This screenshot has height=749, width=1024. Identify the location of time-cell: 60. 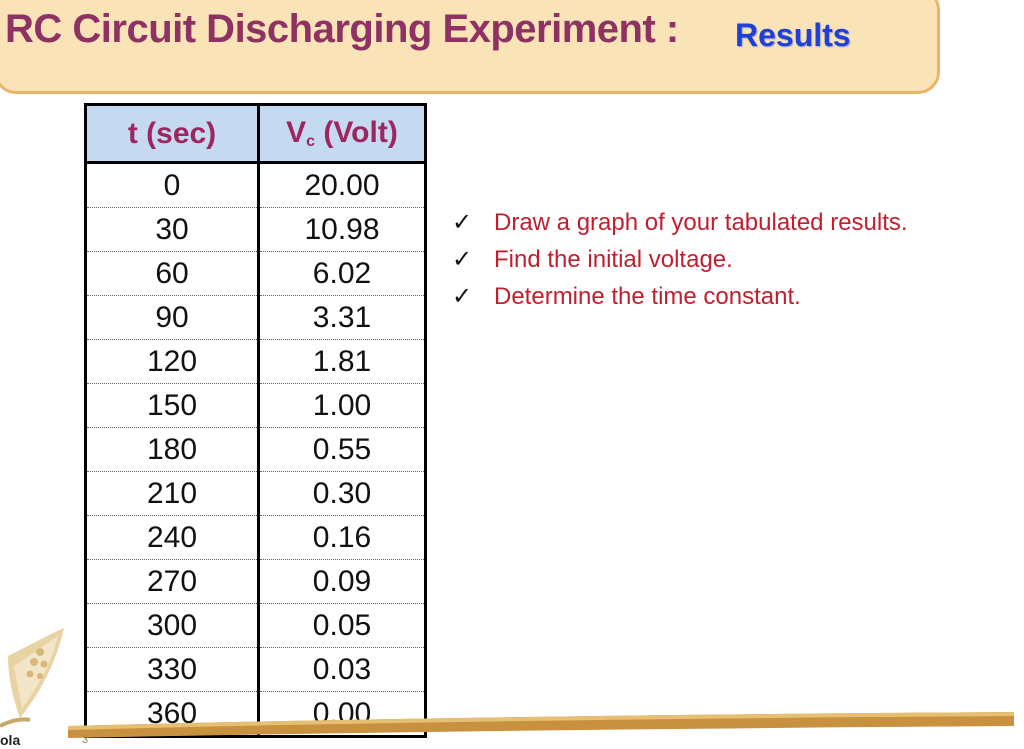
(172, 273).